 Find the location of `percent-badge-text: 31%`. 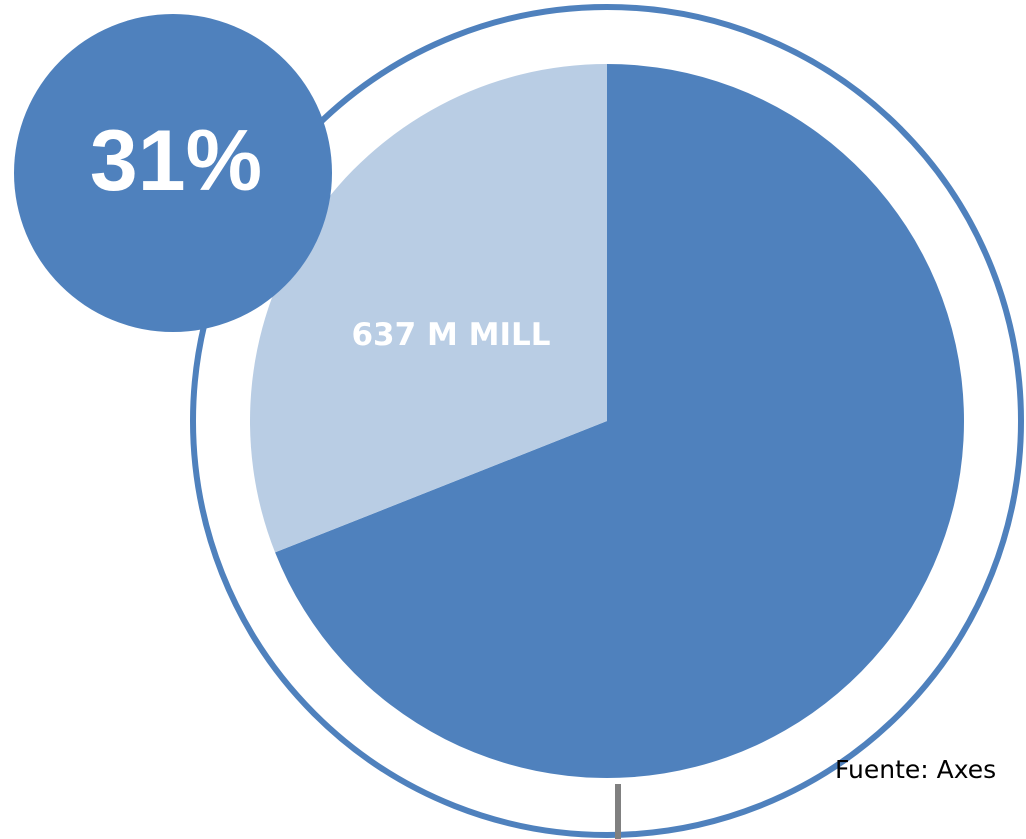

percent-badge-text: 31% is located at coordinates (176, 161).